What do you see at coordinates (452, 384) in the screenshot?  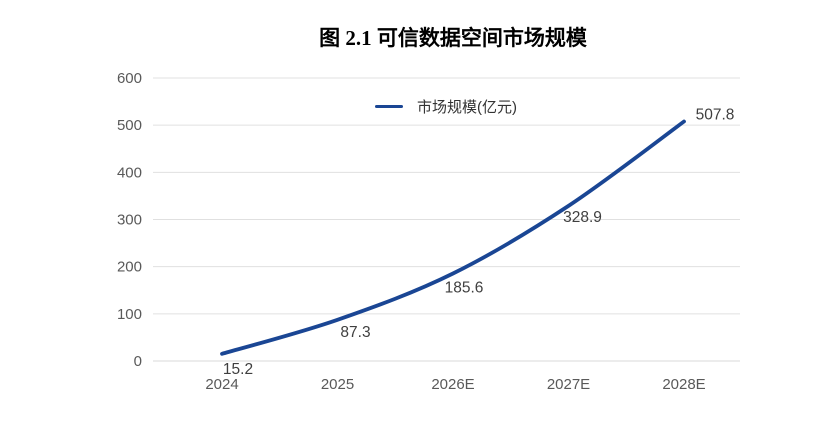 I see `x-tick-label: 2026E` at bounding box center [452, 384].